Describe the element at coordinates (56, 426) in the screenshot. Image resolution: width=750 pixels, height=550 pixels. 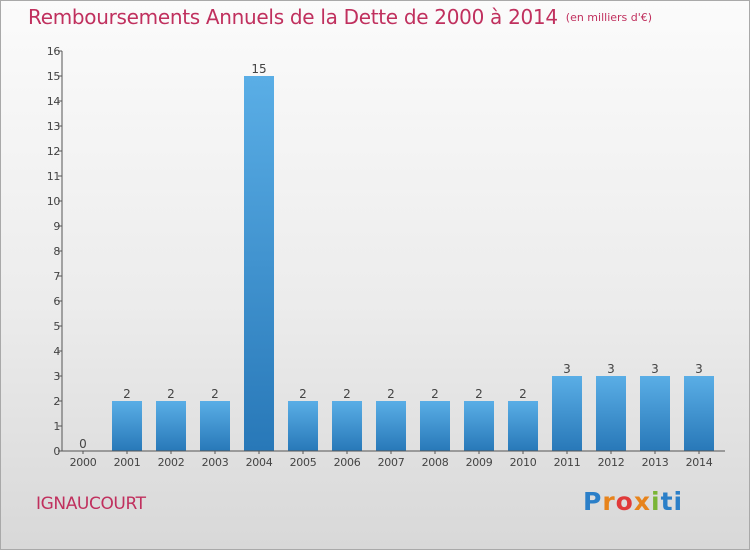
I see `y-tick-label-1: 1` at that location.